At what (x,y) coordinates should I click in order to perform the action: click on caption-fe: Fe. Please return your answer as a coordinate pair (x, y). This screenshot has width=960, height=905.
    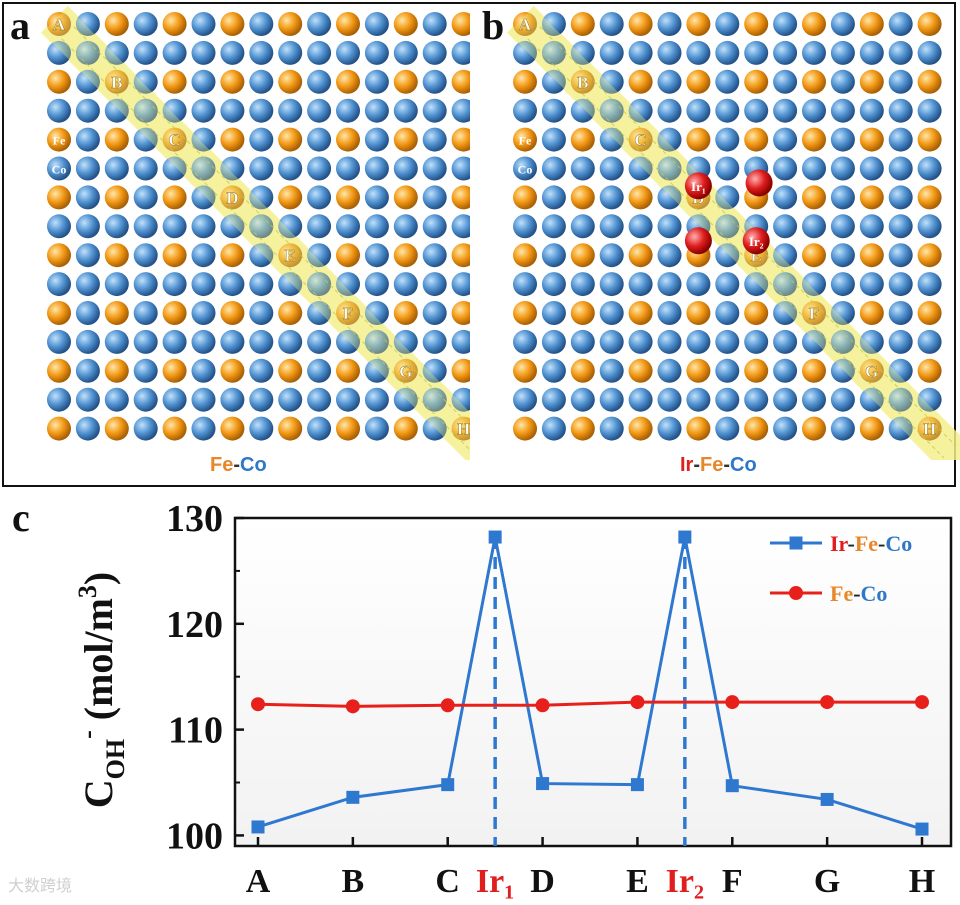
    Looking at the image, I should click on (712, 465).